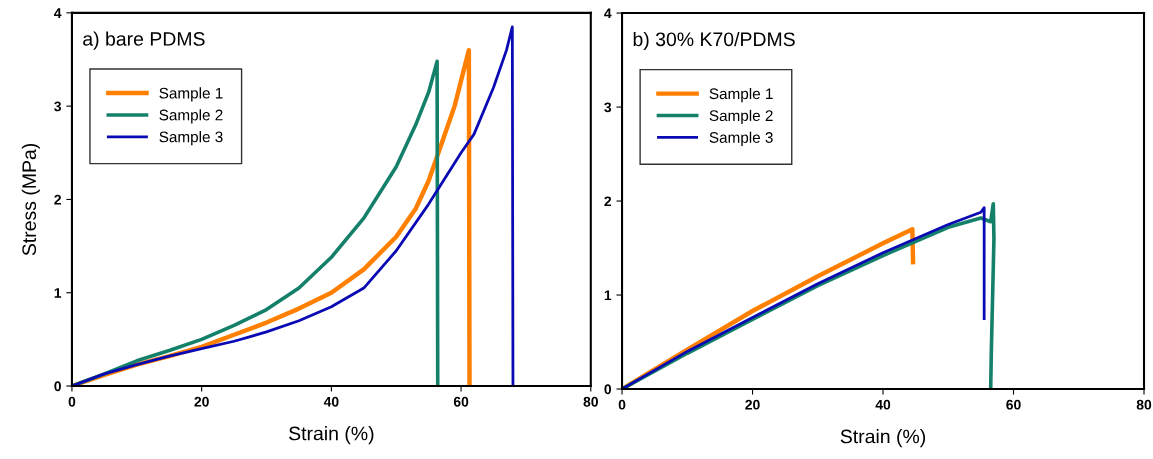 The height and width of the screenshot is (459, 1153). What do you see at coordinates (714, 40) in the screenshot?
I see `text: b) 30% K70/PDMS` at bounding box center [714, 40].